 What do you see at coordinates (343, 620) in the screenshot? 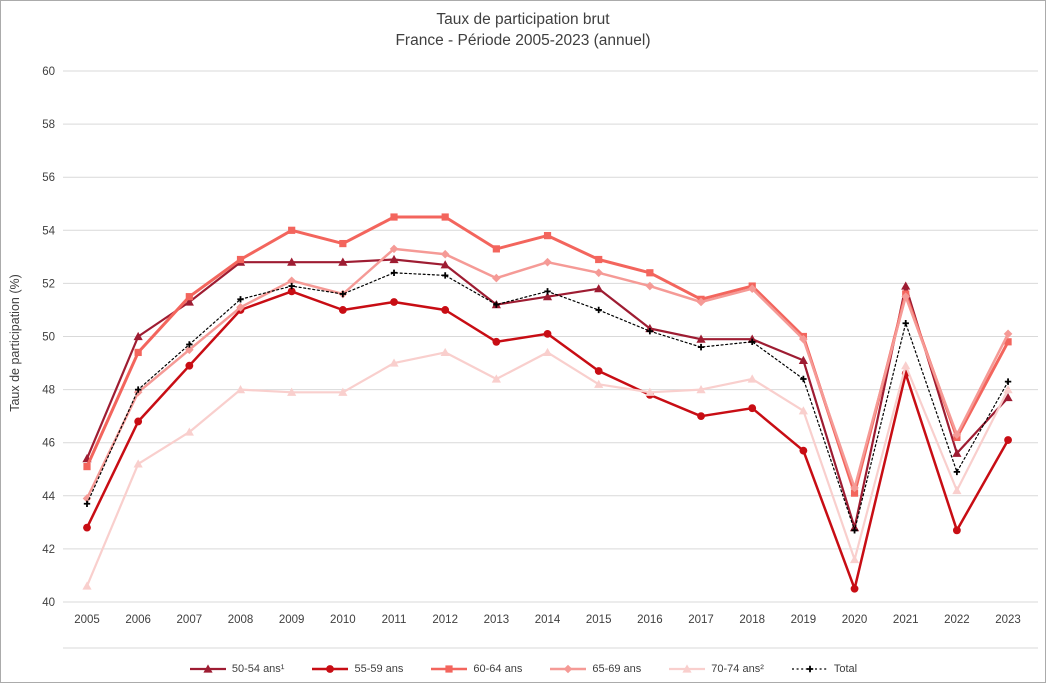
I see `x-tick-label: 2010` at bounding box center [343, 620].